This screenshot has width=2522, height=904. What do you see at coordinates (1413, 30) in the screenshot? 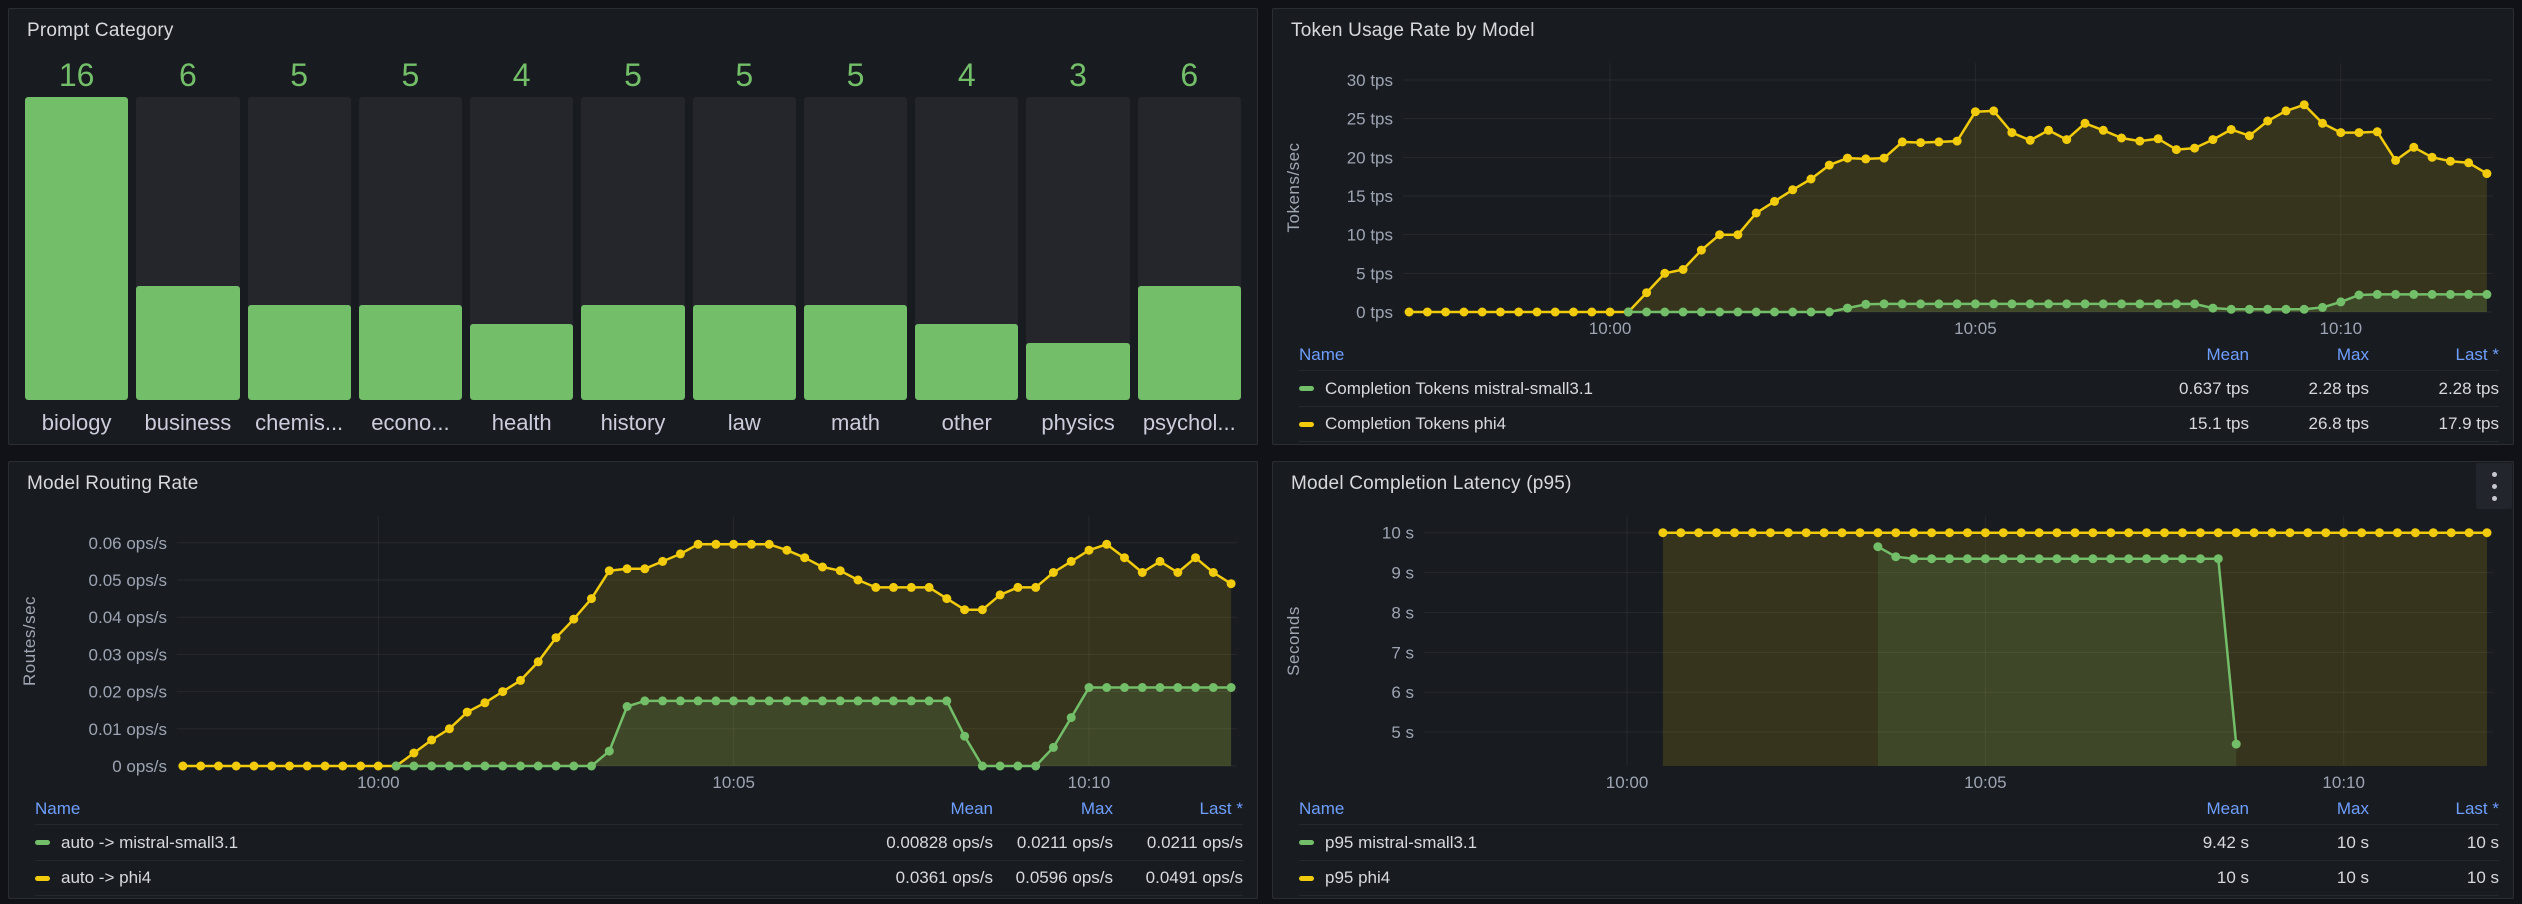
I see `panel-title: Token Usage Rate by Model` at bounding box center [1413, 30].